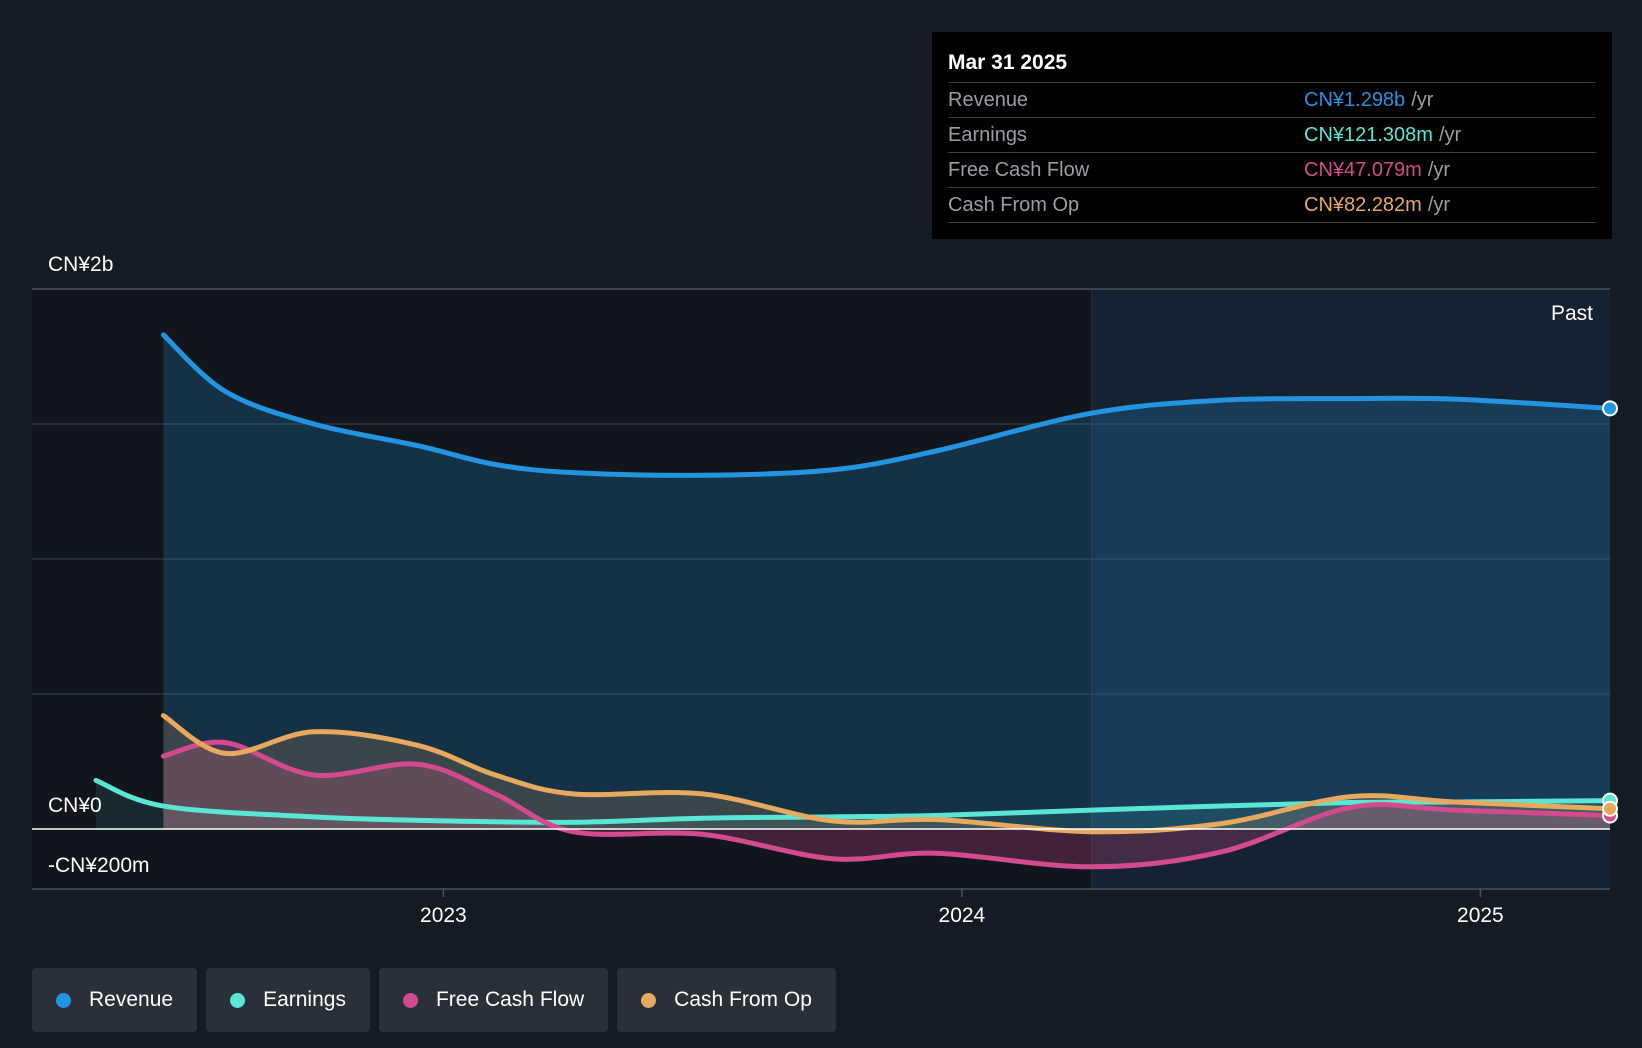  Describe the element at coordinates (962, 915) in the screenshot. I see `x-tick-label: 2024` at that location.